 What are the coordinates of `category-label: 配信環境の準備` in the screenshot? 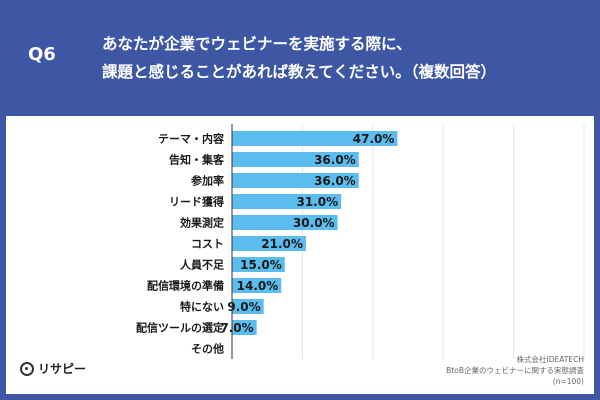 It's located at (185, 286).